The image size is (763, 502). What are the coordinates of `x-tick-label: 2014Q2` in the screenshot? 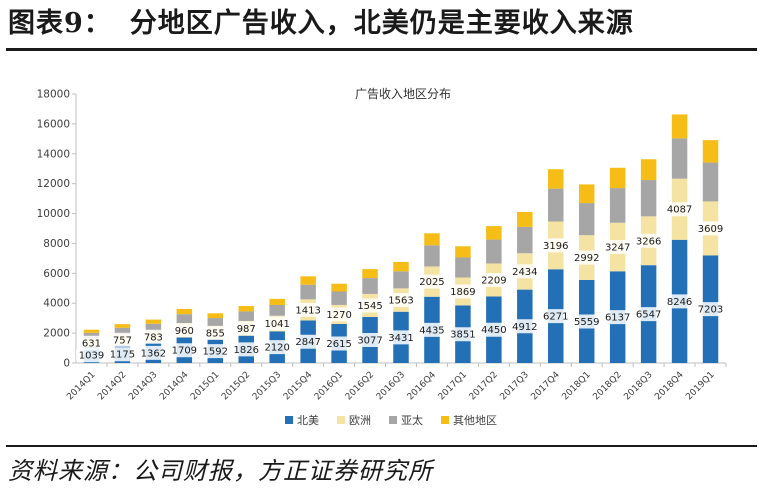 It's located at (112, 386).